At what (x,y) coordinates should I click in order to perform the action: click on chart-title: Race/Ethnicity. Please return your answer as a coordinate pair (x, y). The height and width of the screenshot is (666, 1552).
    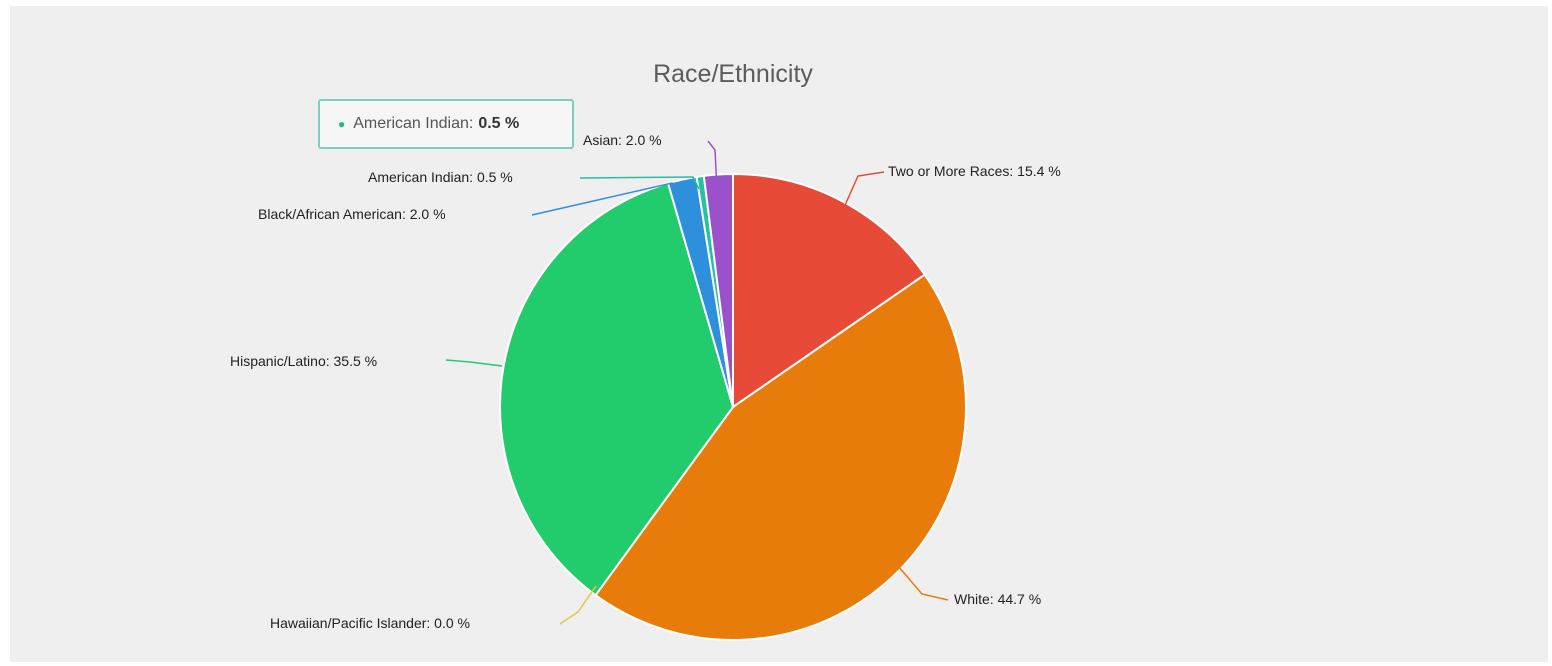
    Looking at the image, I should click on (733, 74).